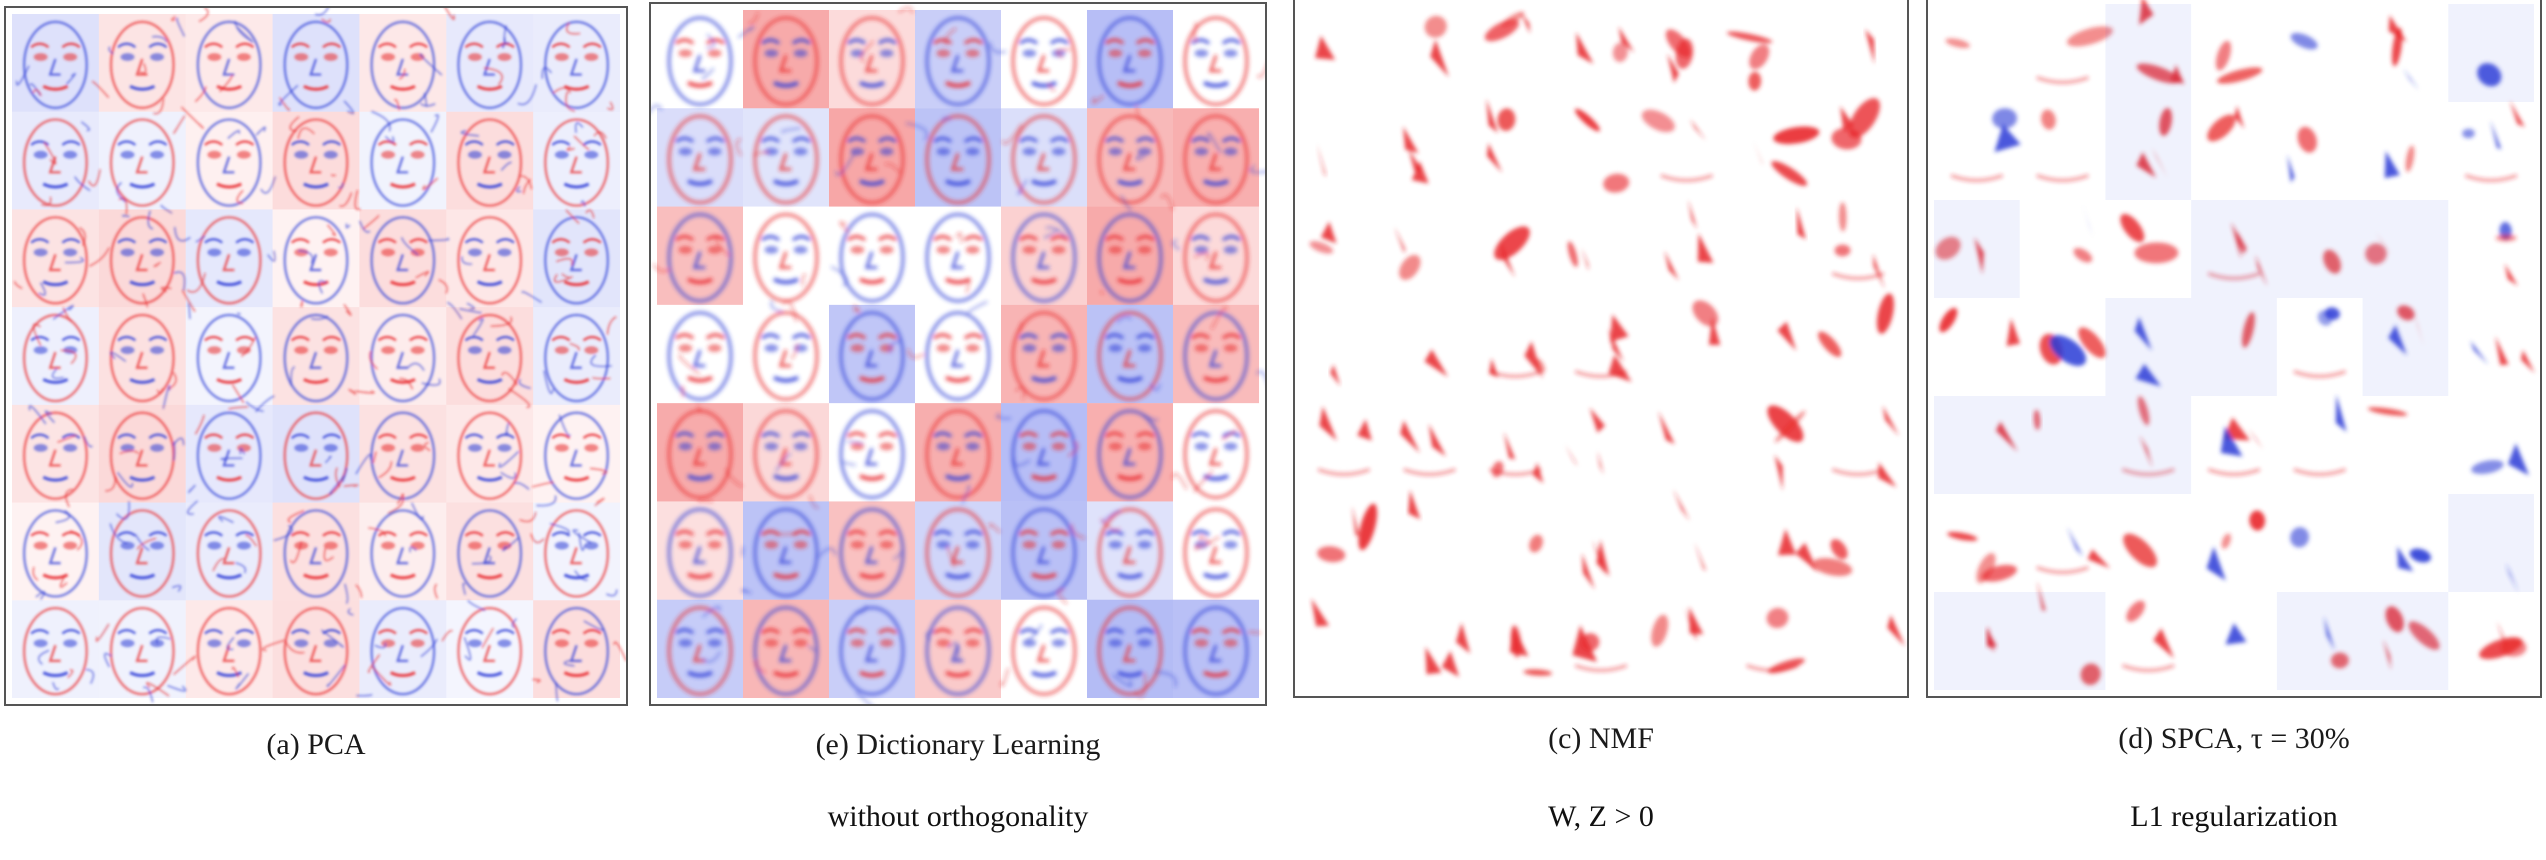 Image resolution: width=2546 pixels, height=860 pixels. Describe the element at coordinates (1601, 816) in the screenshot. I see `subtitle-nmf: W, Z > 0` at that location.